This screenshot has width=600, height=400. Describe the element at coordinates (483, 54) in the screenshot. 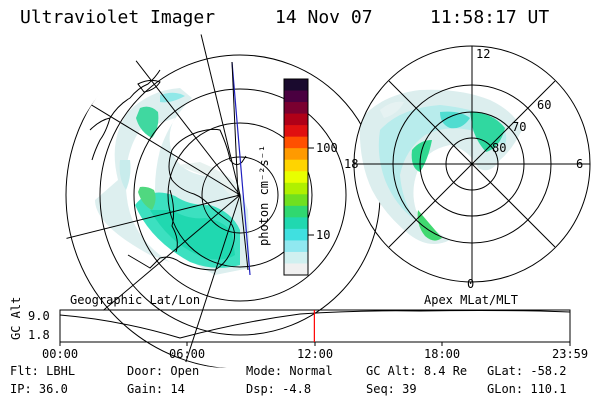

I see `mlt-label-12: 12` at that location.